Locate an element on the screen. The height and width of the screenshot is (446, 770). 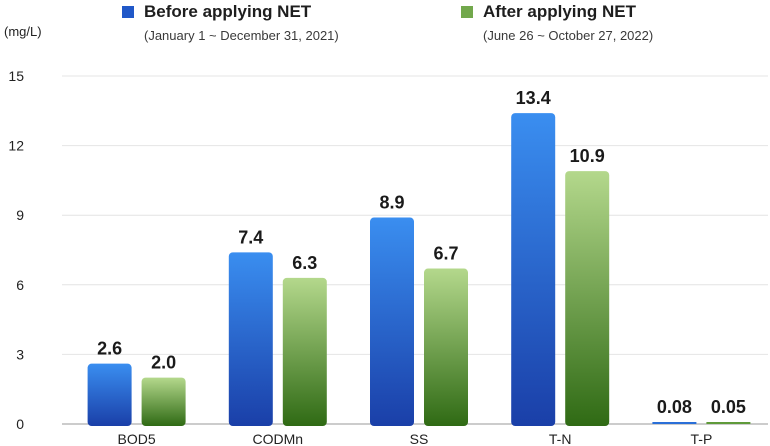
legend-swatch-after is located at coordinates (467, 12).